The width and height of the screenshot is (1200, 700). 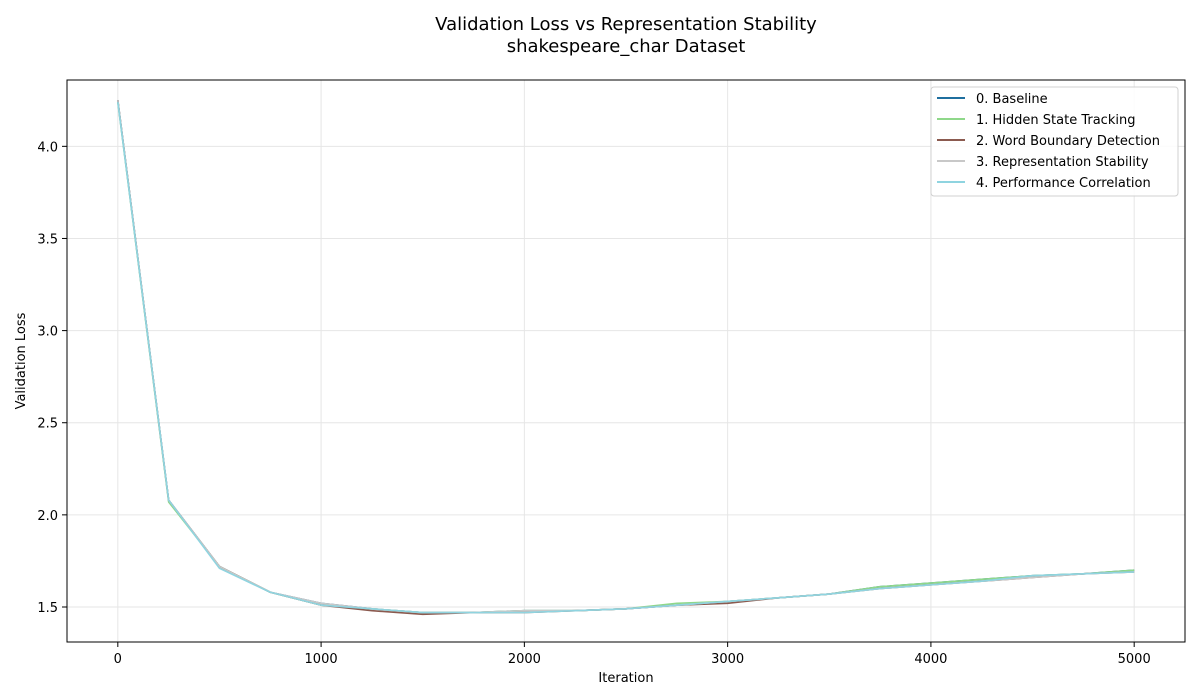 I want to click on legend-label-1: 1. Hidden State Tracking, so click(x=1055, y=120).